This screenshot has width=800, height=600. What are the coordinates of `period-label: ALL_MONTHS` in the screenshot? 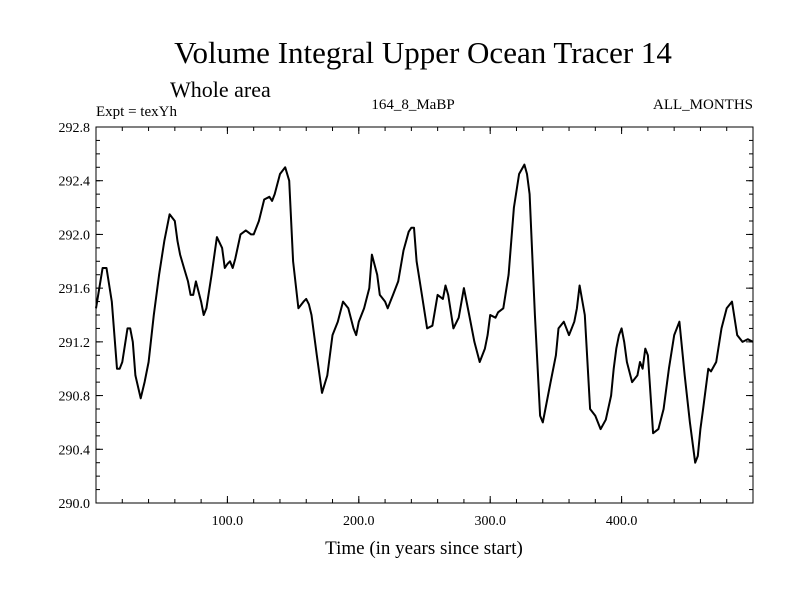 It's located at (703, 105).